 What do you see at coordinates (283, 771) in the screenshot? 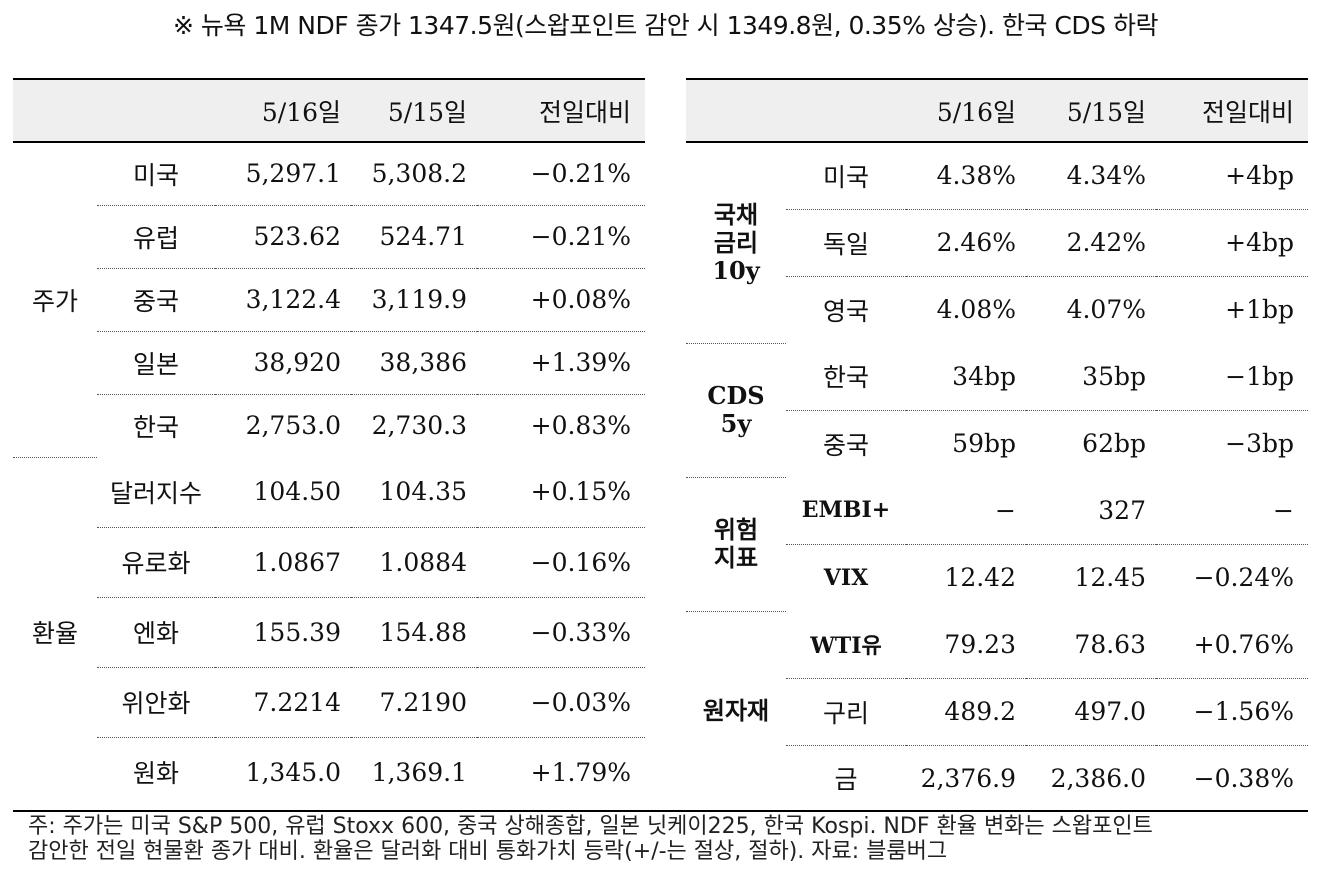
I see `value-date-1: 1,345.0` at bounding box center [283, 771].